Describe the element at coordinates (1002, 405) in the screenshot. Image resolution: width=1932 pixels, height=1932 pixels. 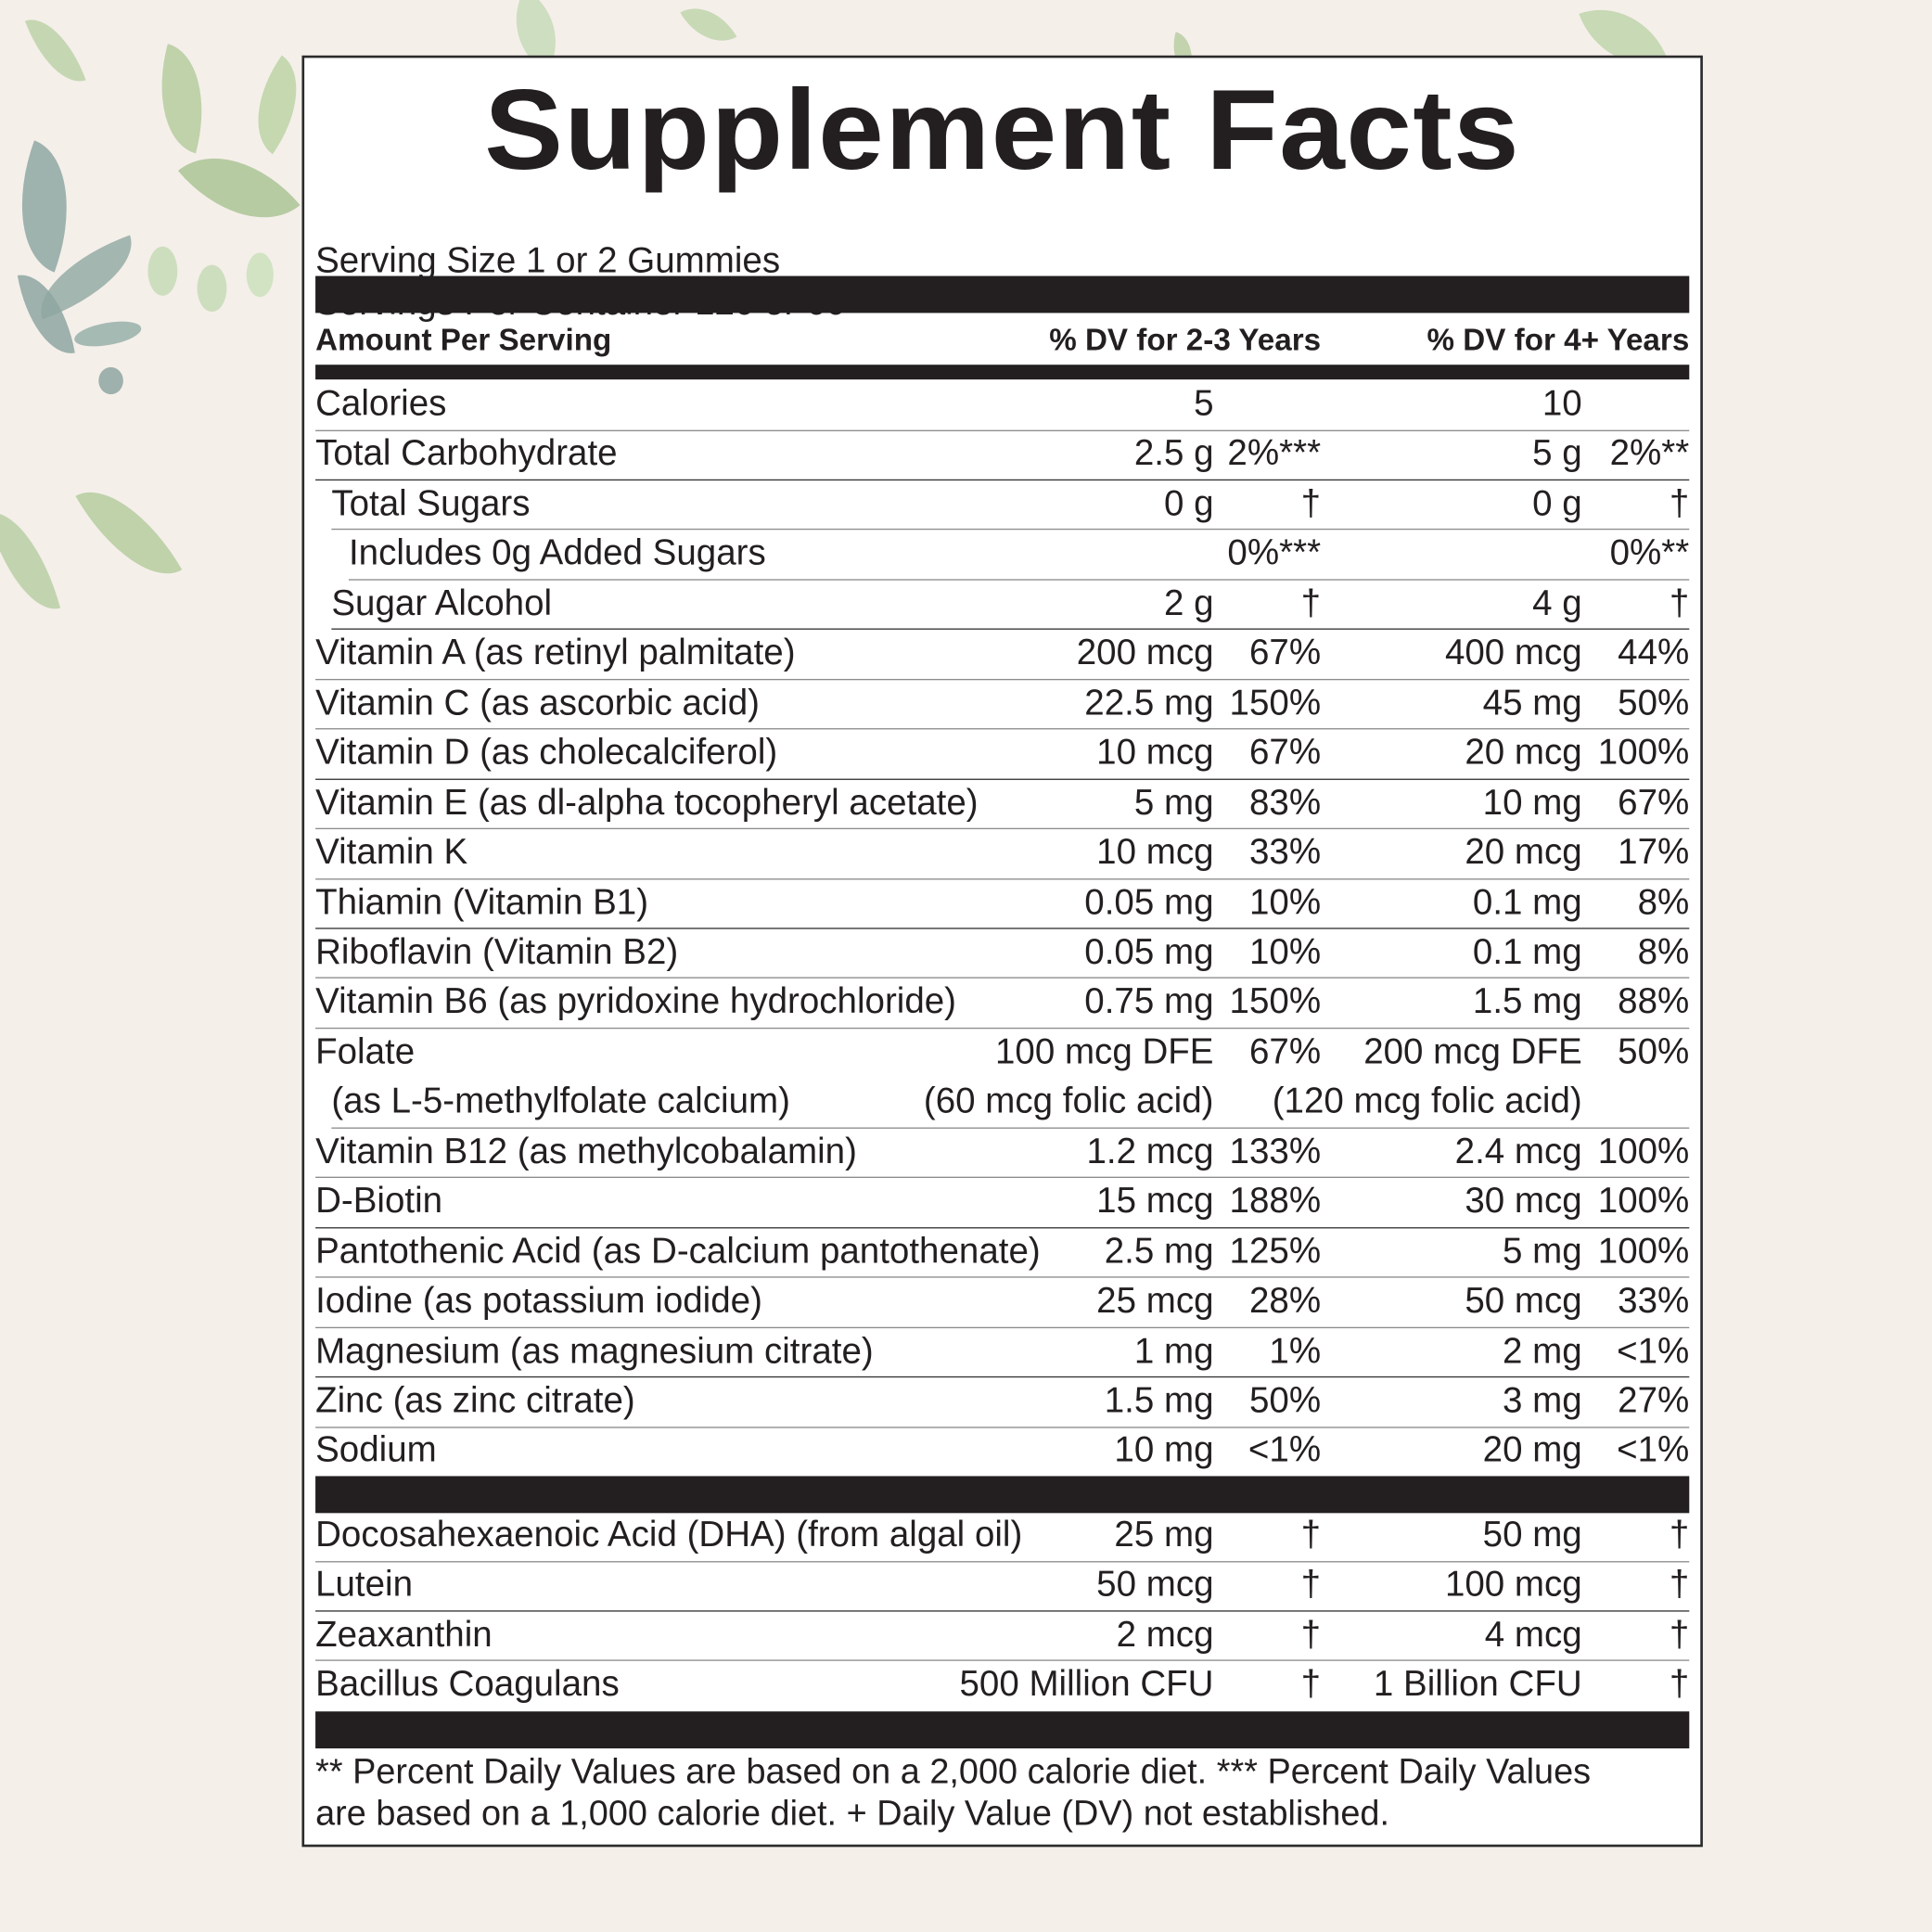
I see `table-row: Calories 5 10` at that location.